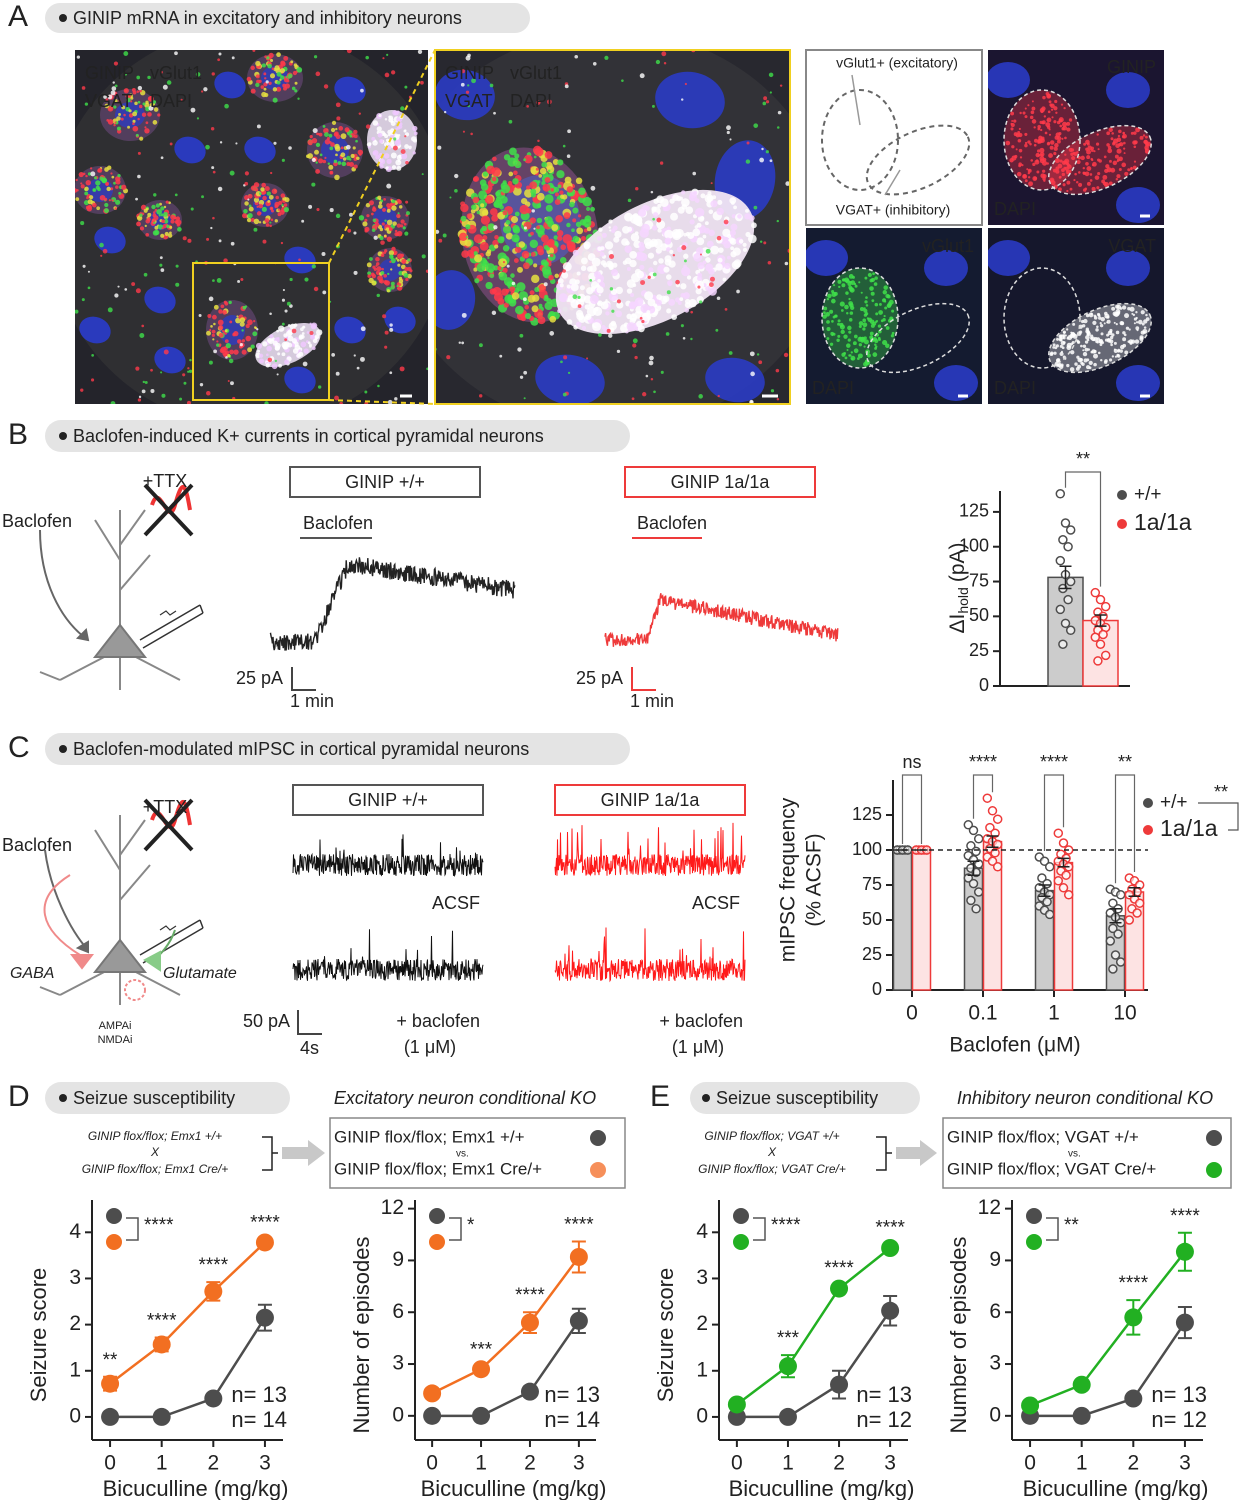  What do you see at coordinates (813, 1326) in the screenshot?
I see `series-line` at bounding box center [813, 1326].